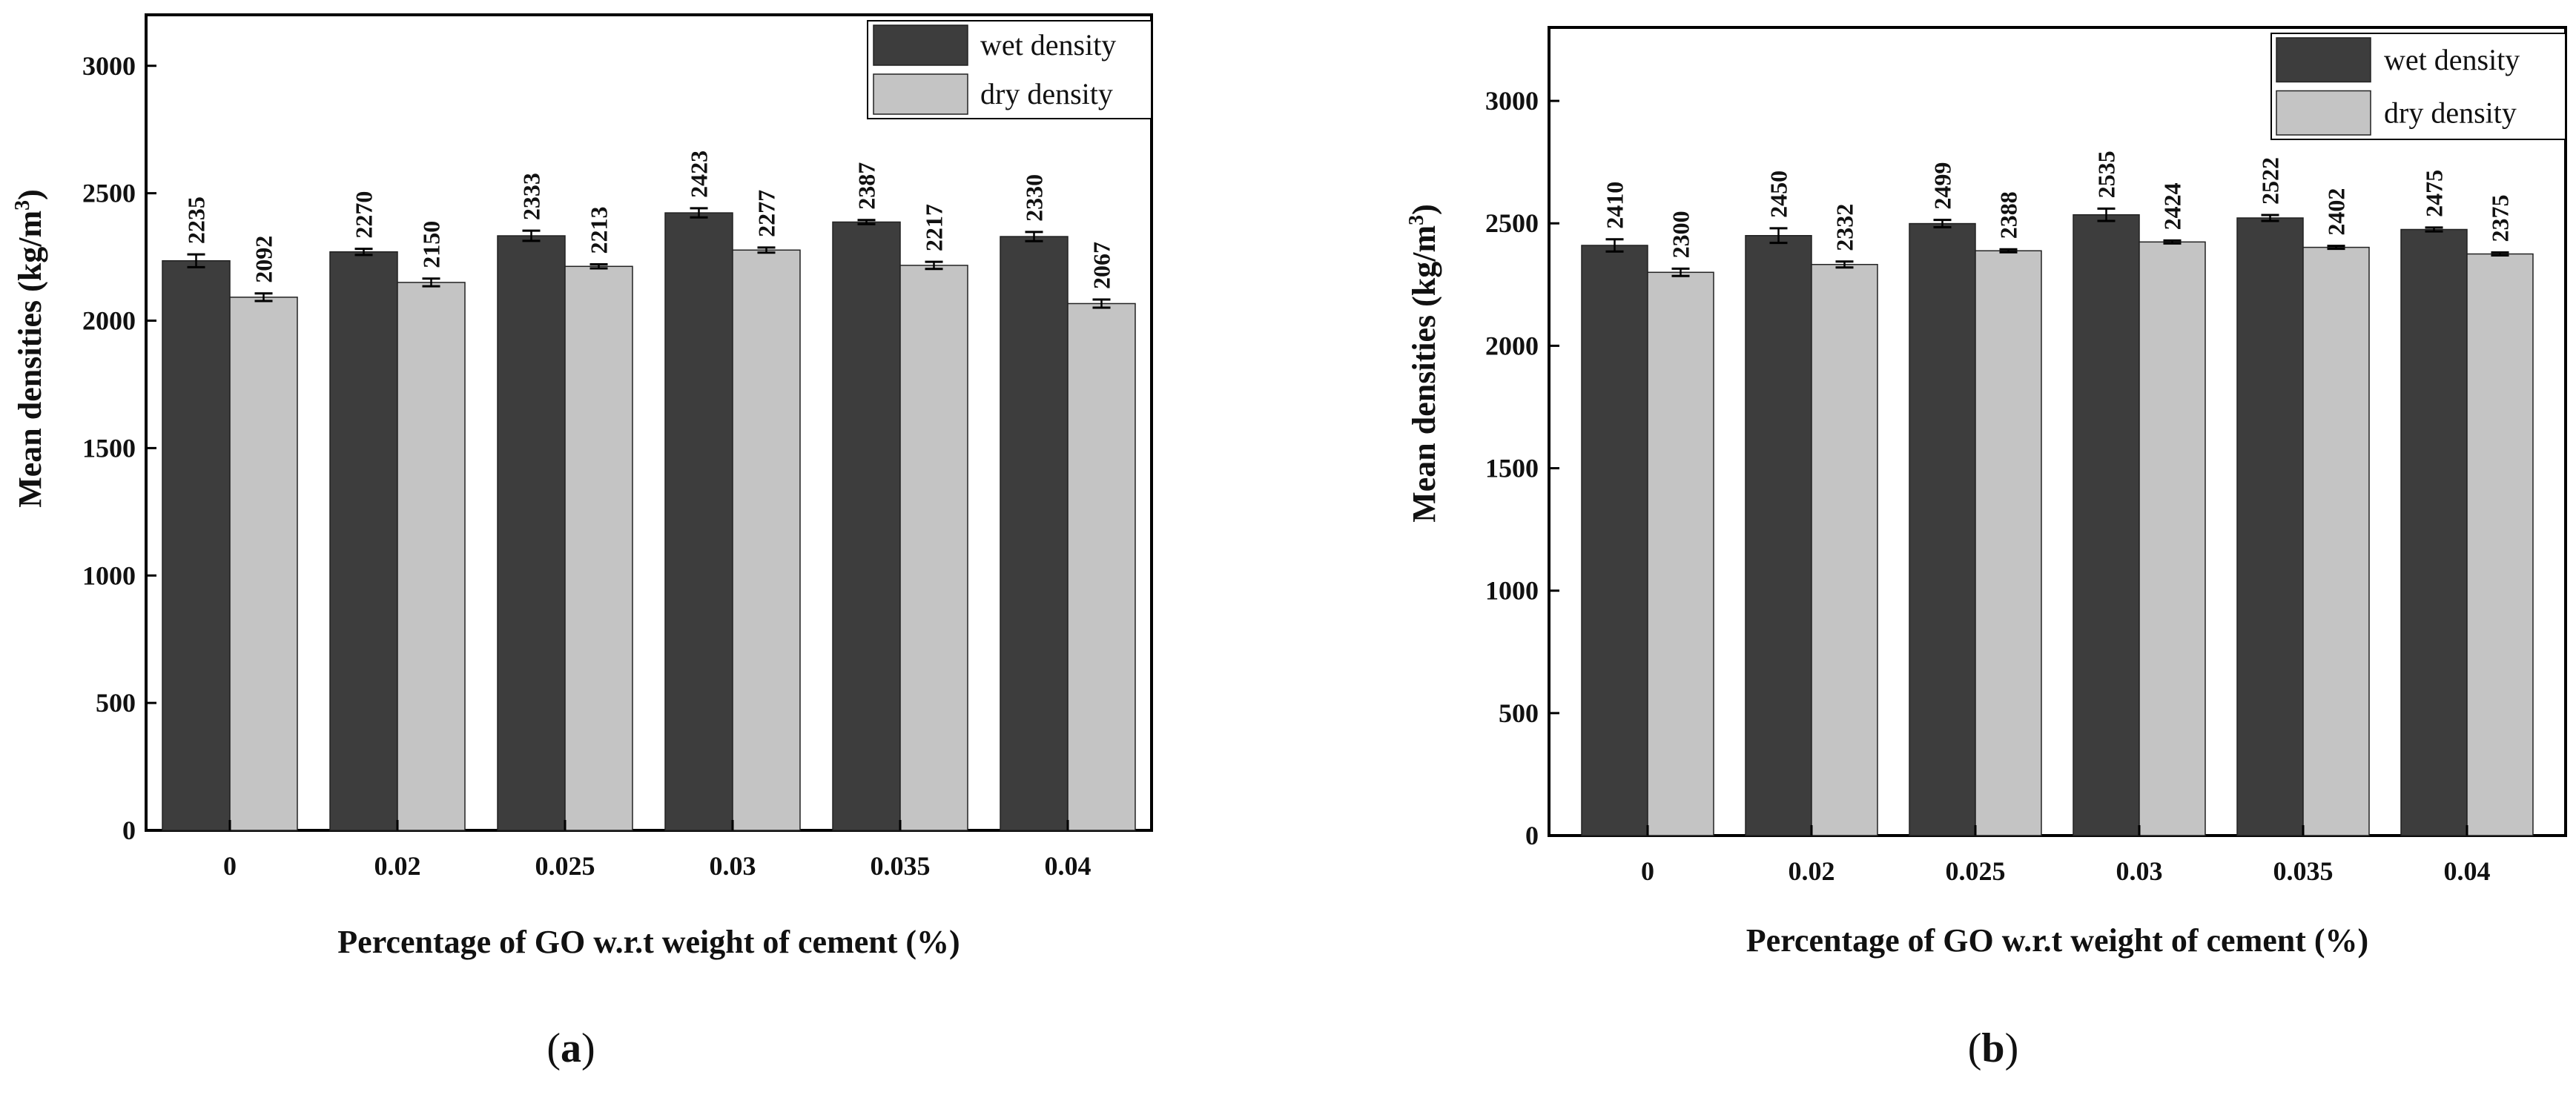 The image size is (2576, 1098). Describe the element at coordinates (1845, 227) in the screenshot. I see `data-label: 2332` at that location.